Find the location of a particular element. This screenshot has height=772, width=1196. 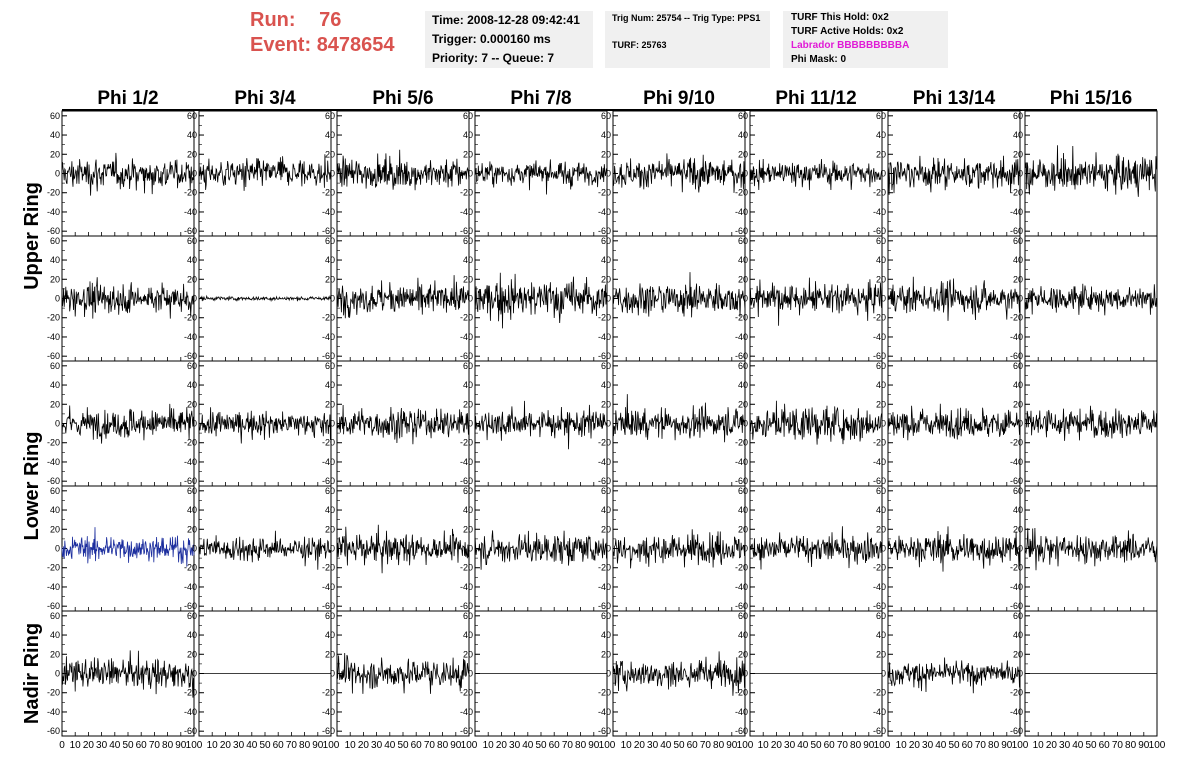

x-tick-label: 40 is located at coordinates (252, 745).